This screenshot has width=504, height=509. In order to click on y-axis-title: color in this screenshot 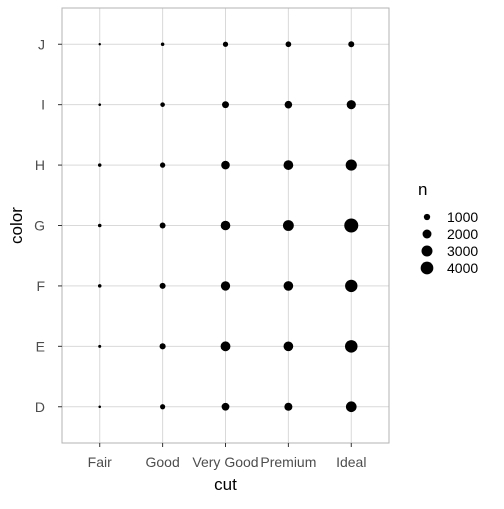, I will do `click(16, 225)`.